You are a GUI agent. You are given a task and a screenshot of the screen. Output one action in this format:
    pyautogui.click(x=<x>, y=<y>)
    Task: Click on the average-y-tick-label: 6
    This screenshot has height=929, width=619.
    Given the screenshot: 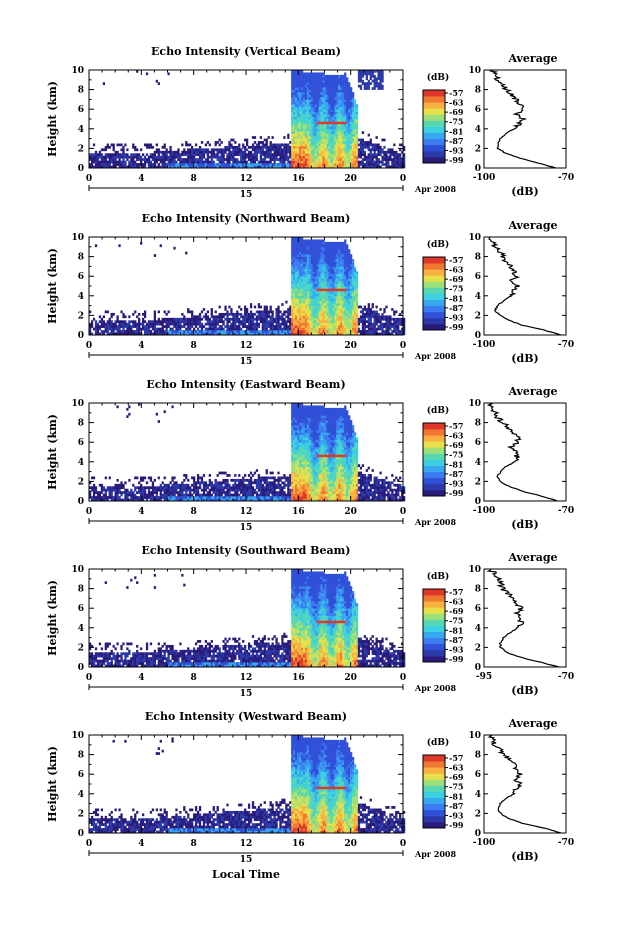 What is the action you would take?
    pyautogui.click(x=478, y=277)
    